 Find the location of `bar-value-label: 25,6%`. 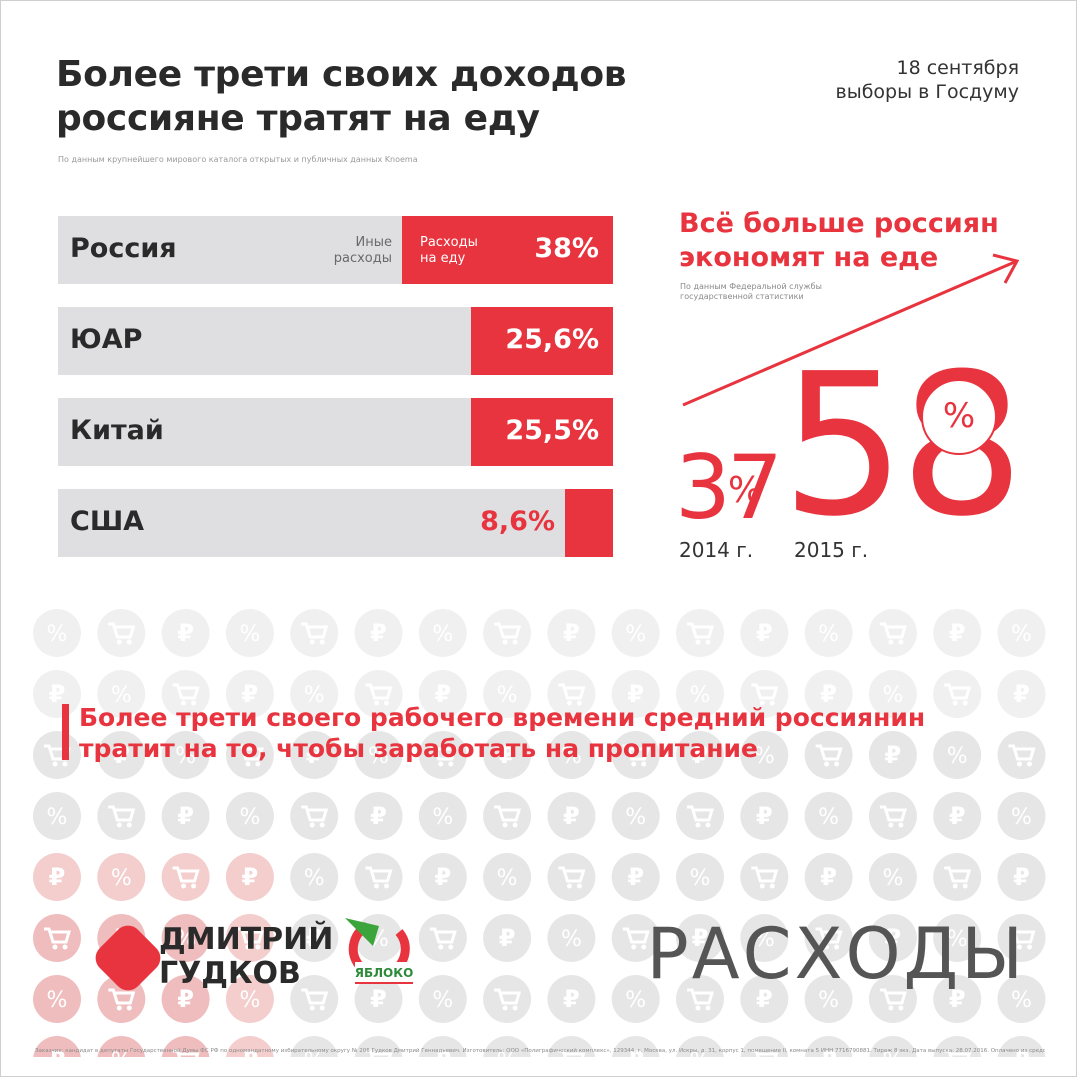

bar-value-label: 25,6% is located at coordinates (552, 339).